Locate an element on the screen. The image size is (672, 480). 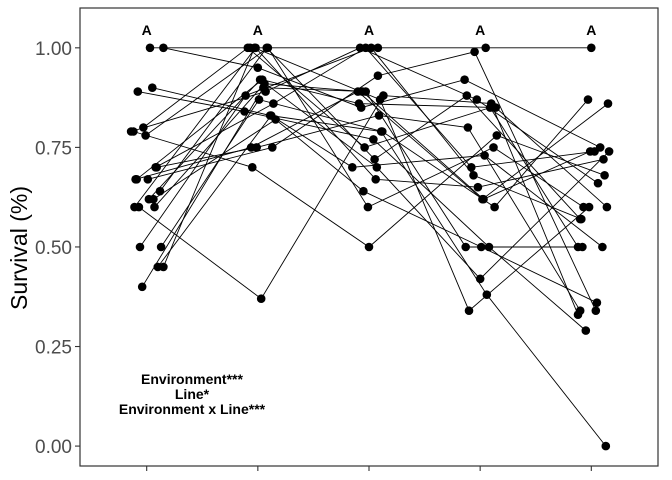
y-tick-label: 0.75 is located at coordinates (53, 148).